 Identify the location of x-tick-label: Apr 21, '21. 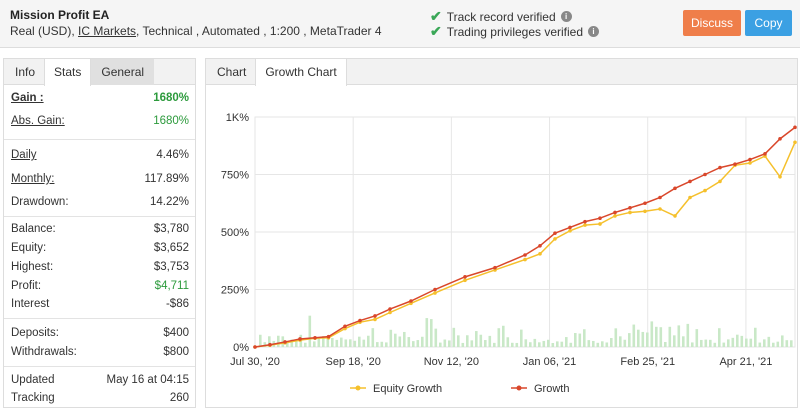
(745, 362).